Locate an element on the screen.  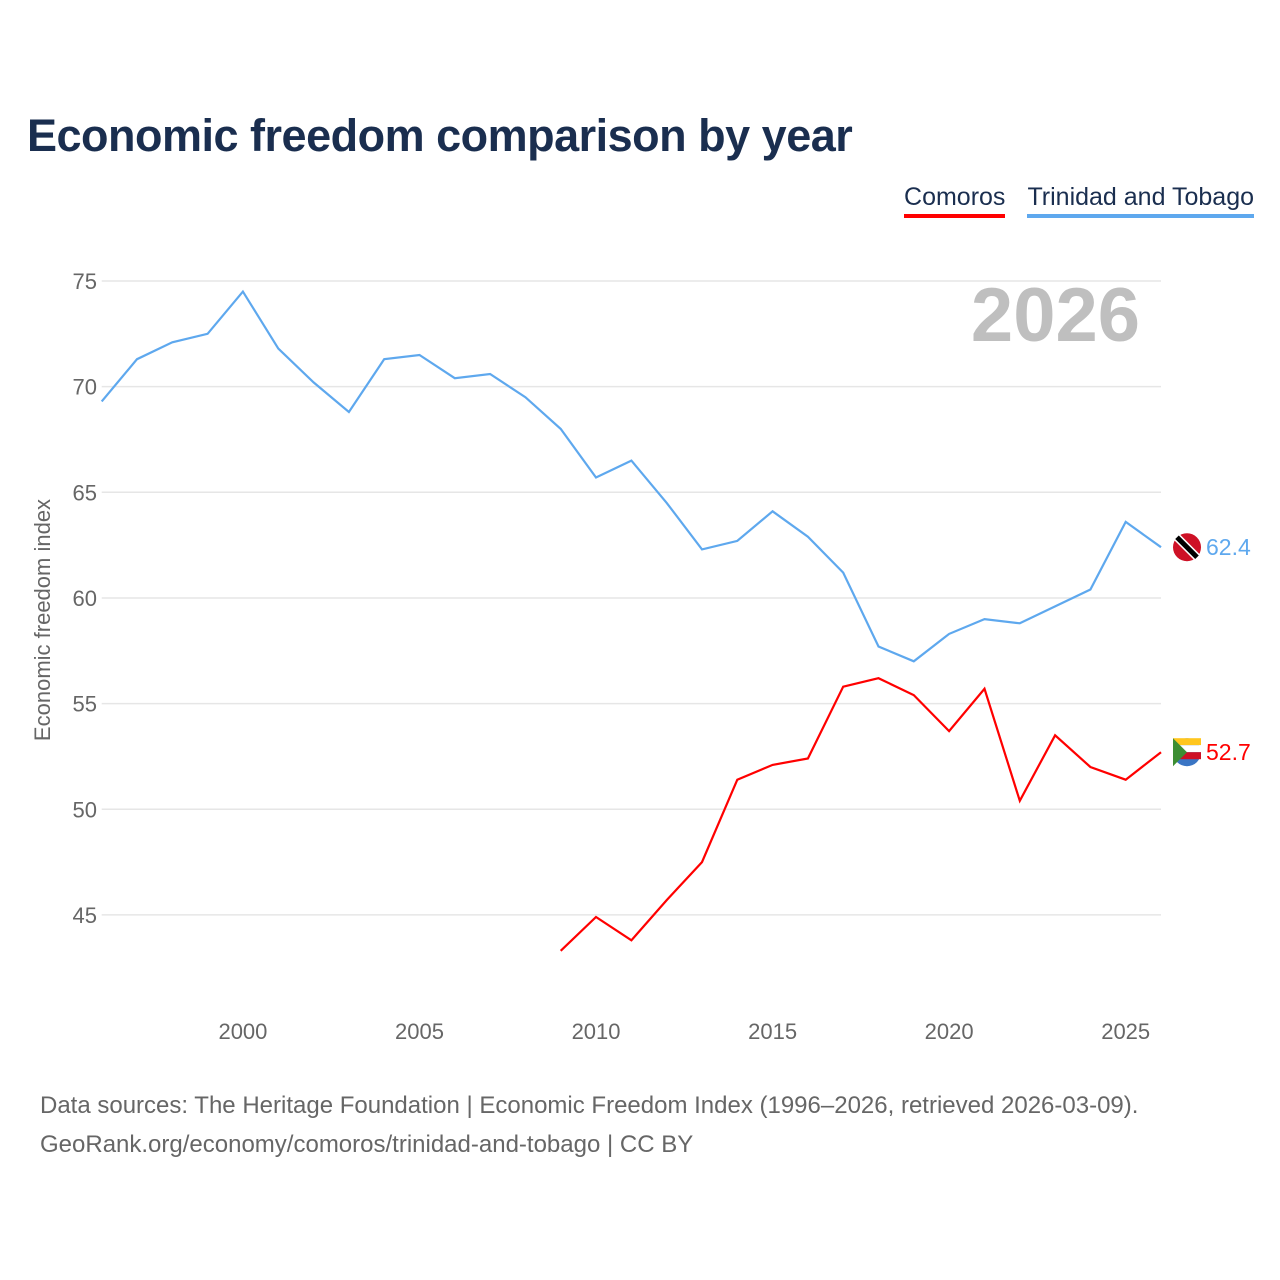
x-tick-label: 2015 is located at coordinates (772, 1031).